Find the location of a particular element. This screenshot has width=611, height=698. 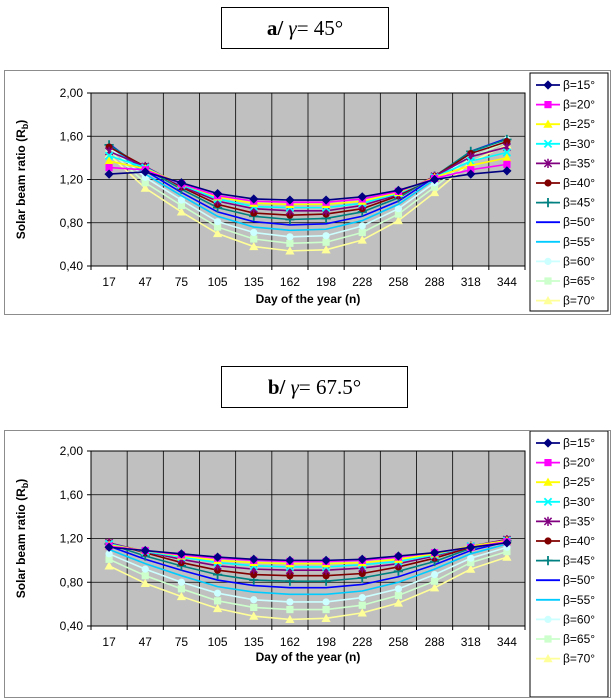

legend-label: β=60° is located at coordinates (579, 619).